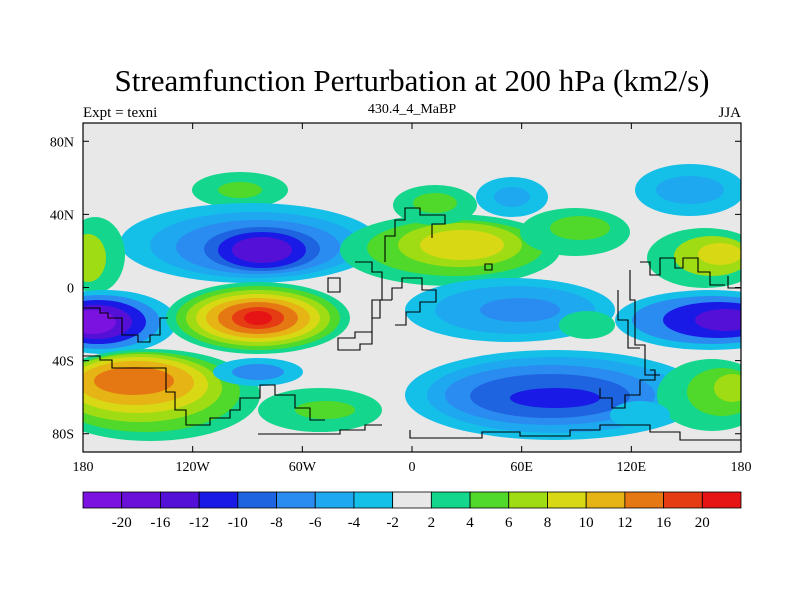  What do you see at coordinates (632, 467) in the screenshot?
I see `x-tick-label: 120E` at bounding box center [632, 467].